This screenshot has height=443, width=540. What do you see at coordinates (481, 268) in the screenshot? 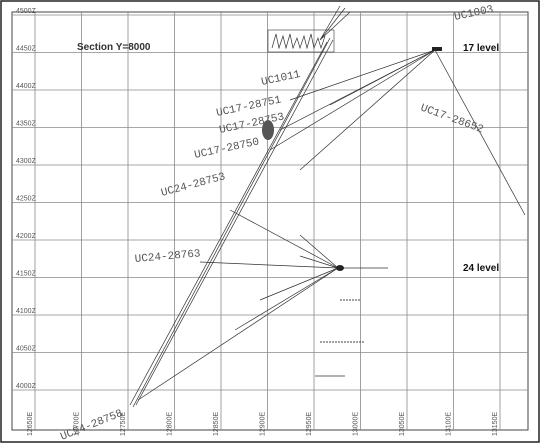
I see `level-label: 24 level` at bounding box center [481, 268].